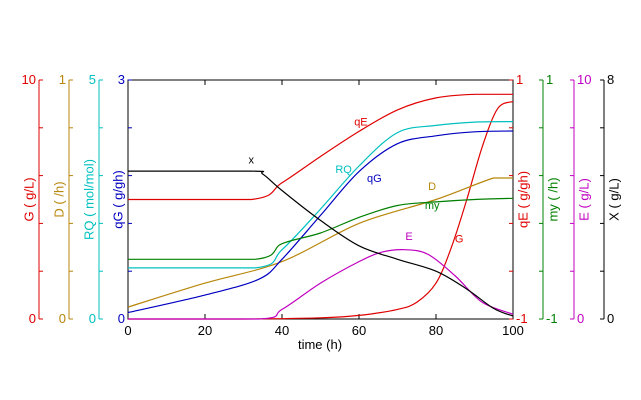 The height and width of the screenshot is (400, 641). What do you see at coordinates (251, 161) in the screenshot?
I see `curve-label-x: x` at bounding box center [251, 161].